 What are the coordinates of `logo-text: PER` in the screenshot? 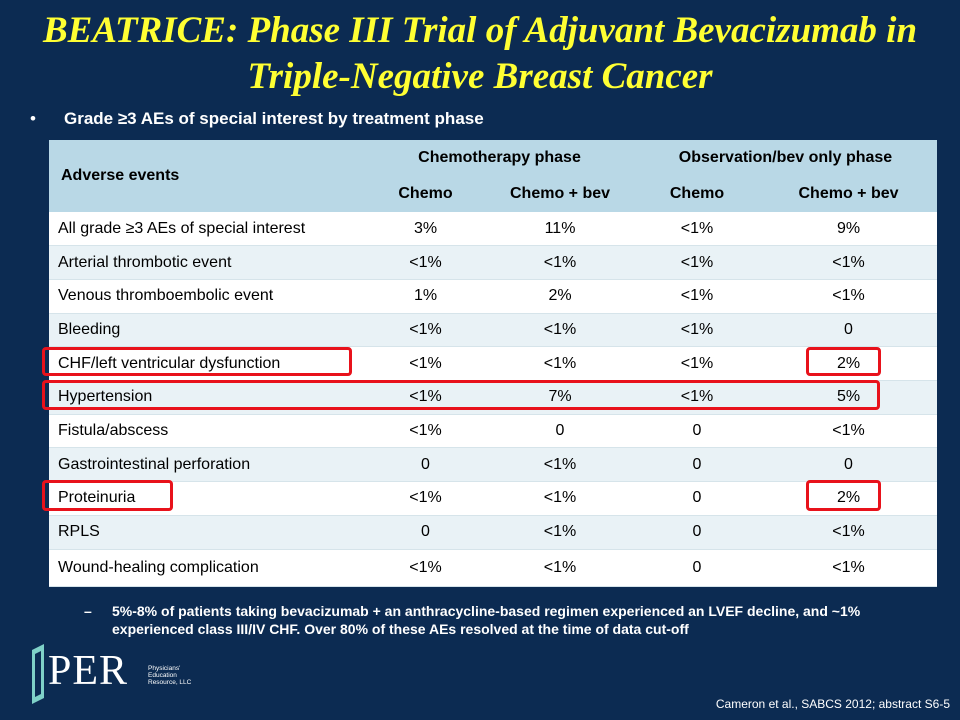 It's located at (88, 671).